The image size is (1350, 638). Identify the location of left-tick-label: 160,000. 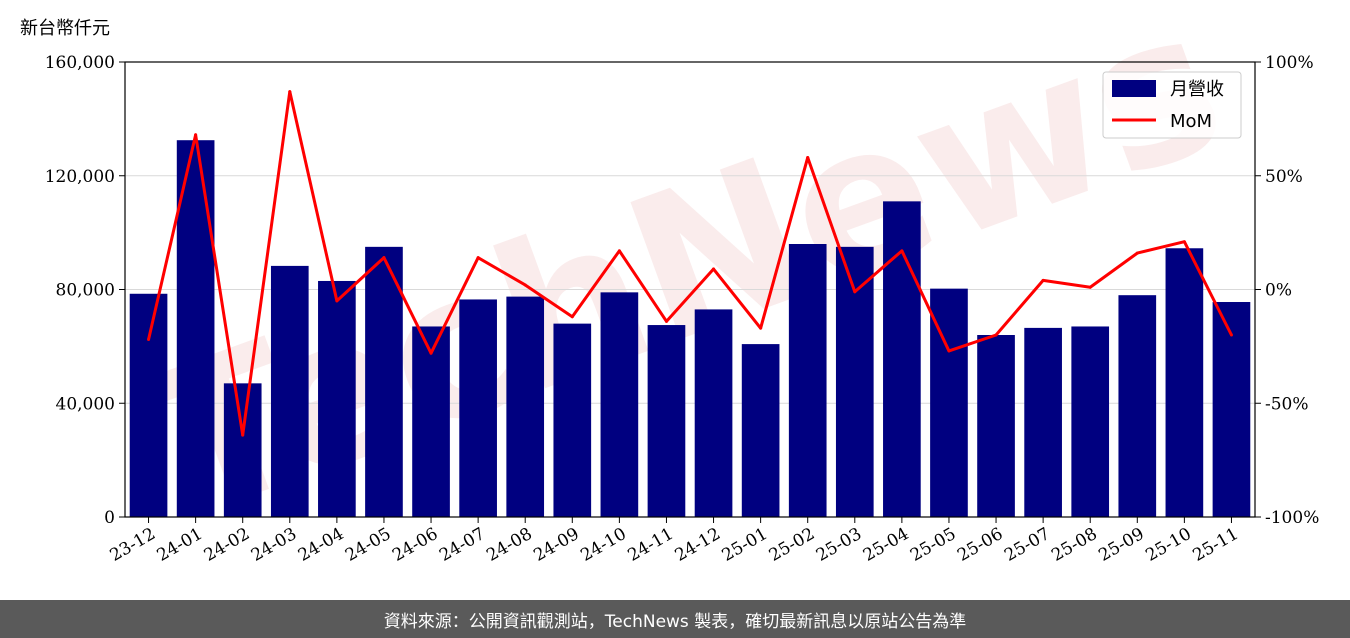
(80, 63).